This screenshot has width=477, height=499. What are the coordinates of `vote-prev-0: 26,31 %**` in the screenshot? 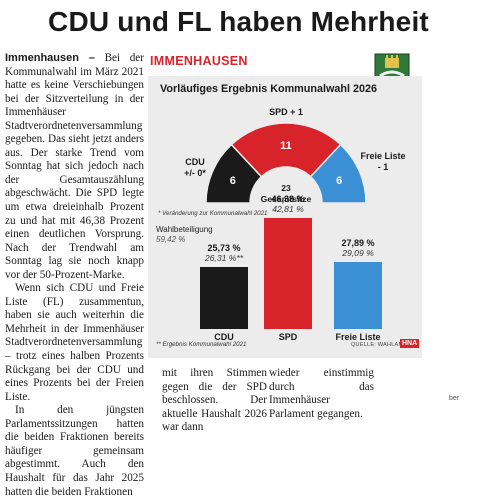 It's located at (224, 258).